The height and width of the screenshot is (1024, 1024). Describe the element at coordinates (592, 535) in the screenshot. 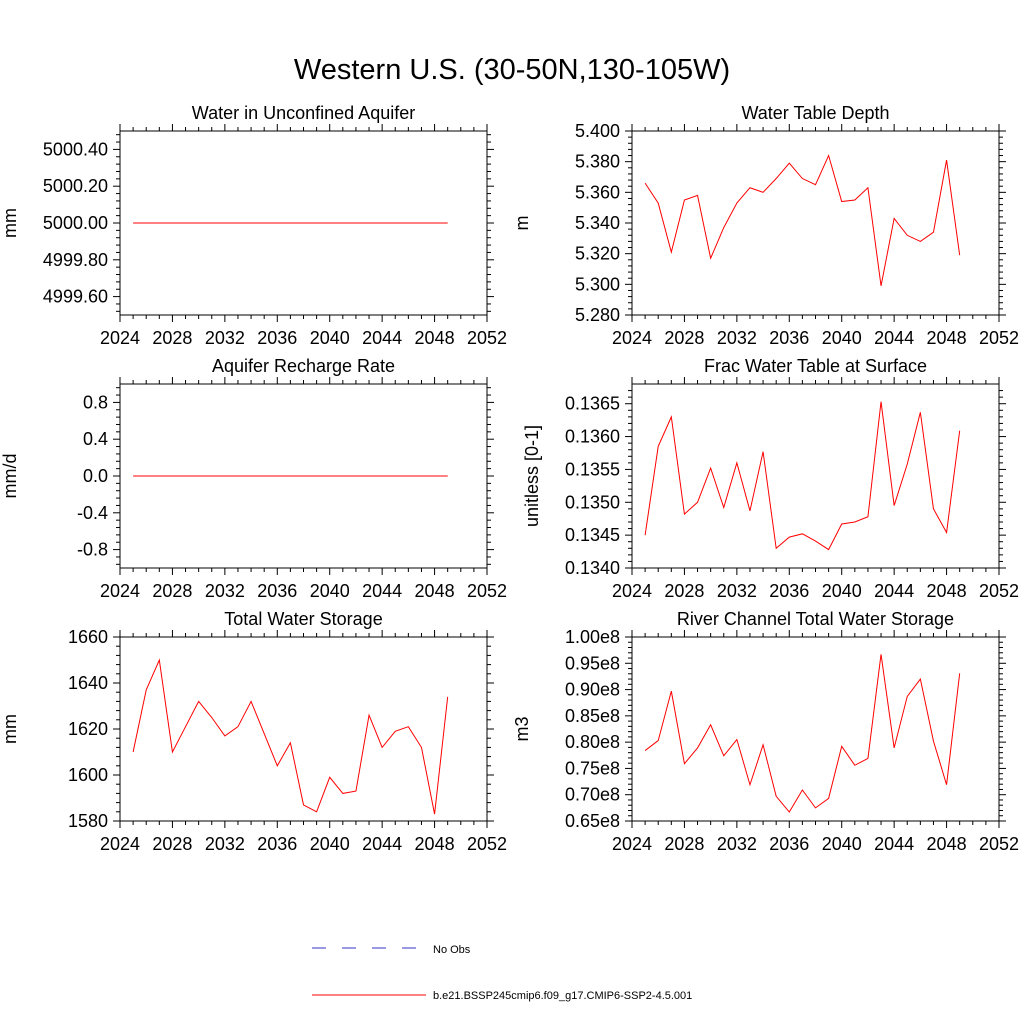

I see `y-tick-label: 0.1345` at that location.